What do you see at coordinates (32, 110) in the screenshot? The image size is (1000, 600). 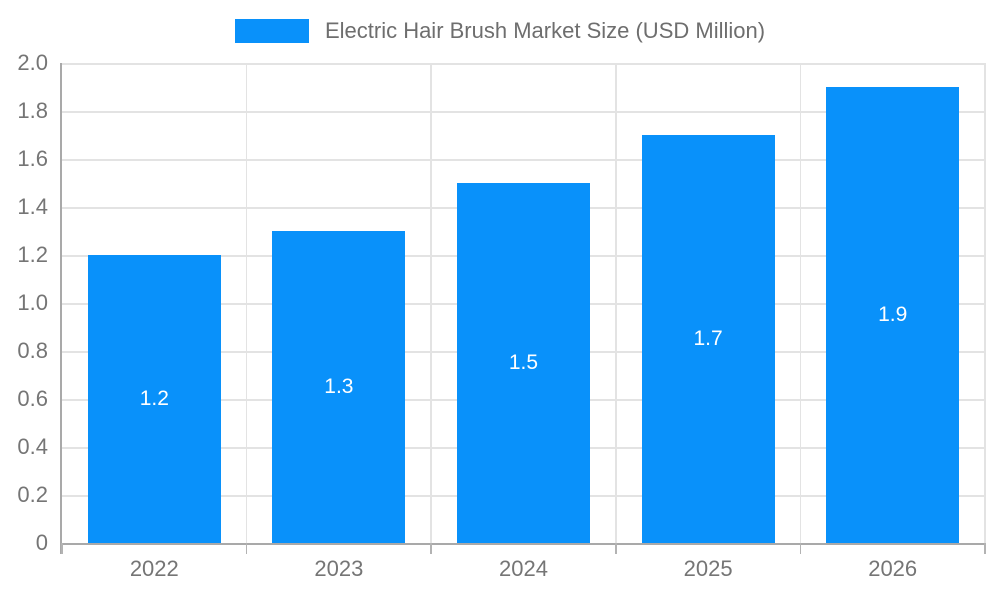 I see `y-axis-tick-label: 1.8` at bounding box center [32, 110].